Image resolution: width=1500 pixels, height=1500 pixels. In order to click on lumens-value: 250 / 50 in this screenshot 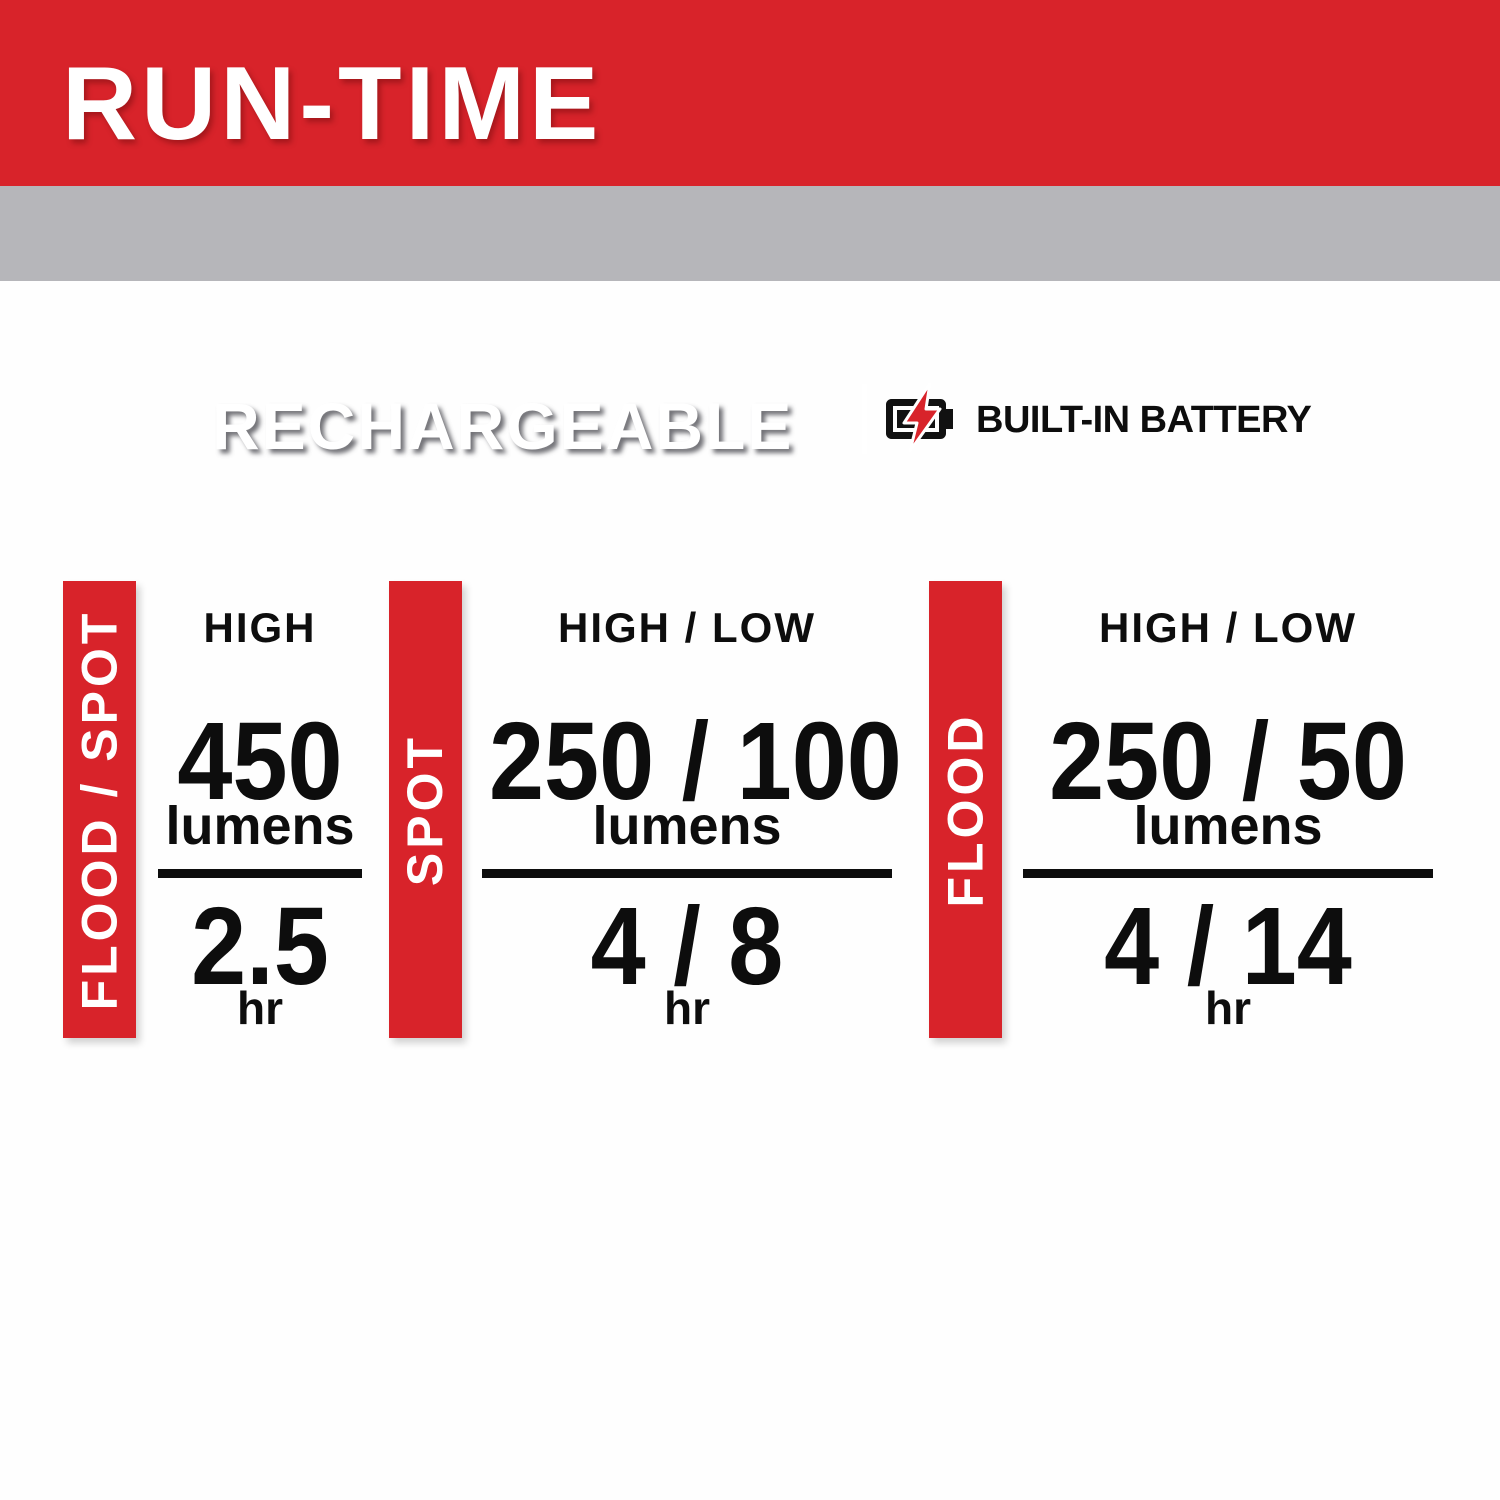, I will do `click(1228, 761)`.